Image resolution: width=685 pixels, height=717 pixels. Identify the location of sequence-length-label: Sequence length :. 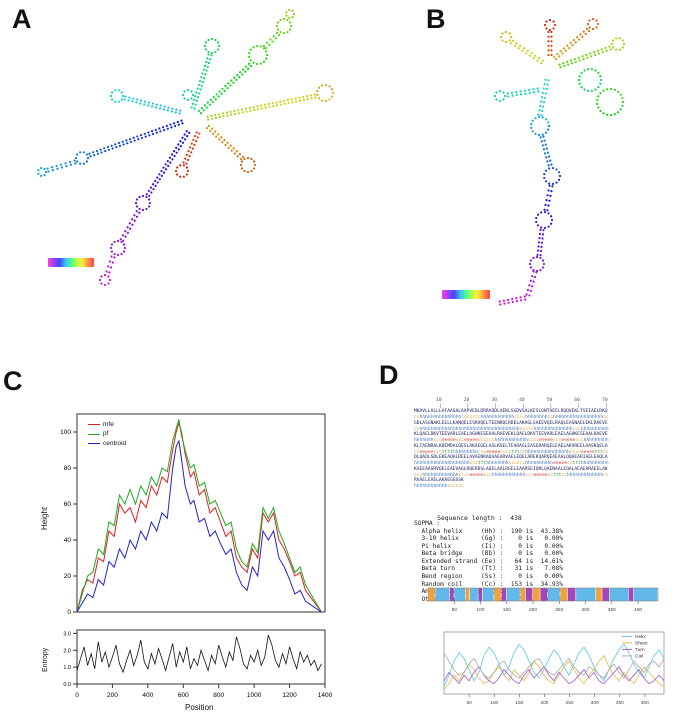
(470, 518).